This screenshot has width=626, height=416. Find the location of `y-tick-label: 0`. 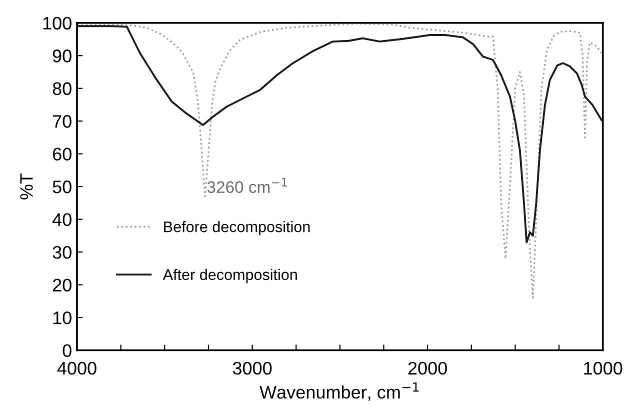

y-tick-label: 0 is located at coordinates (67, 350).